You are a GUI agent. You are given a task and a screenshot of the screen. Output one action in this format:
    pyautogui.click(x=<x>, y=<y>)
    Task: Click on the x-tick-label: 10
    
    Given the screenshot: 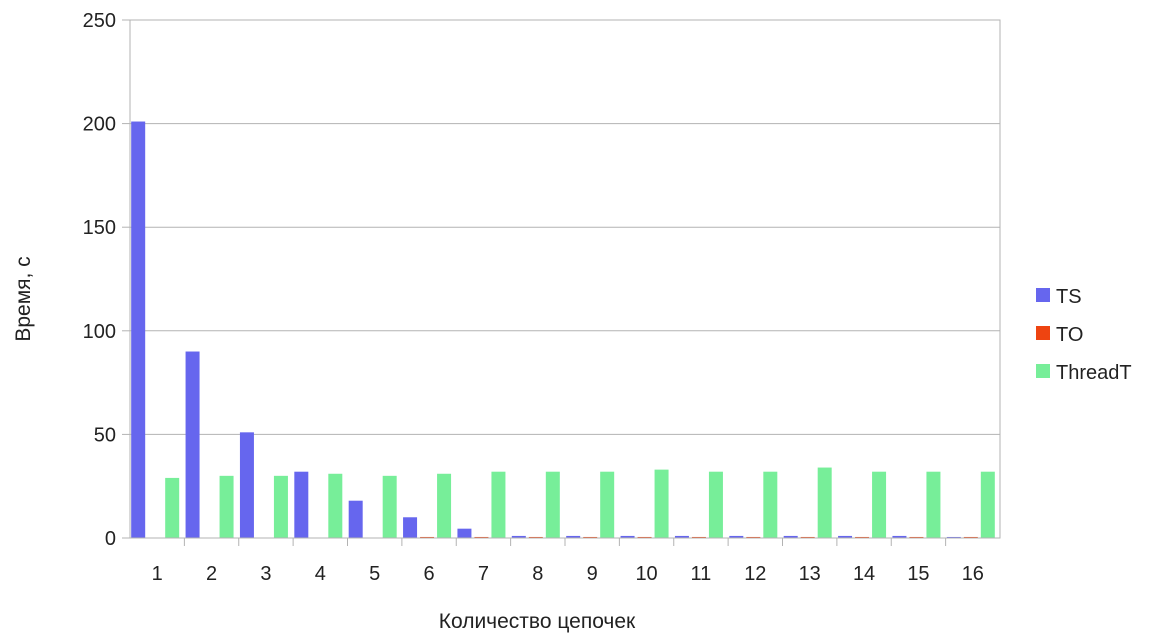 What is the action you would take?
    pyautogui.click(x=646, y=574)
    